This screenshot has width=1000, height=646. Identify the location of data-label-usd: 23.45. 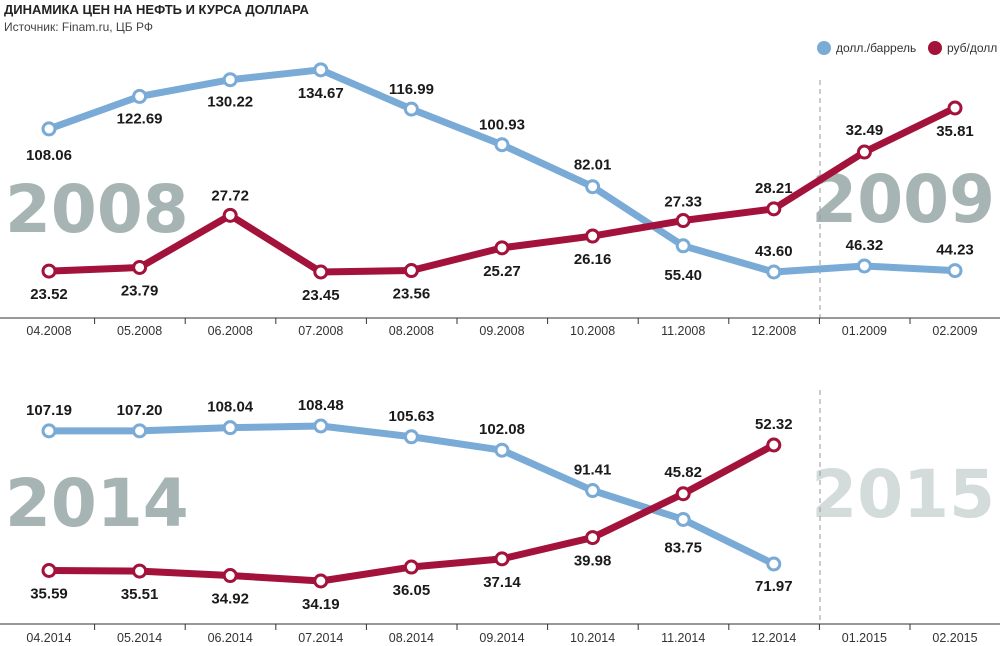
(321, 295).